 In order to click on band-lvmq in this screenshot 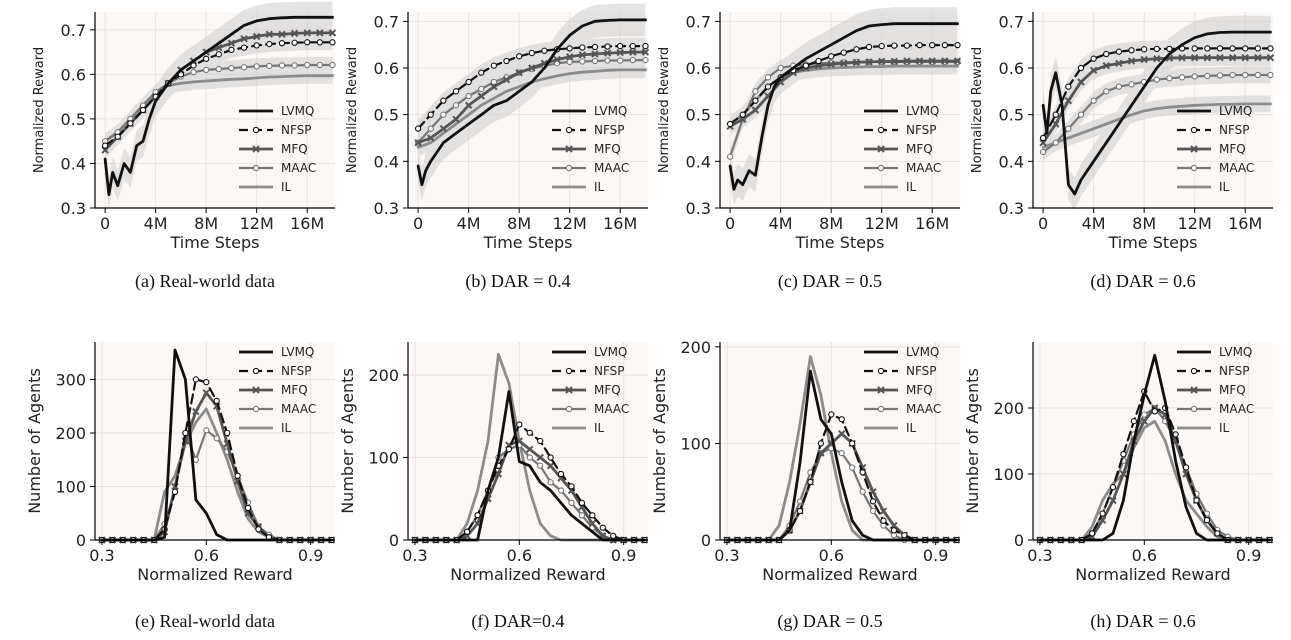, I will do `click(1157, 113)`.